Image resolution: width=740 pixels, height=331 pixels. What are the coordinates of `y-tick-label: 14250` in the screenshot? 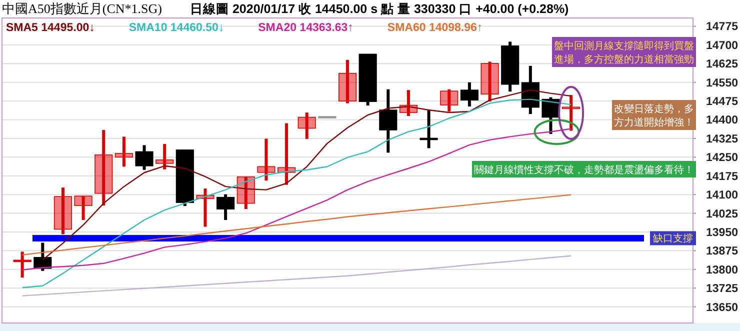 It's located at (722, 158).